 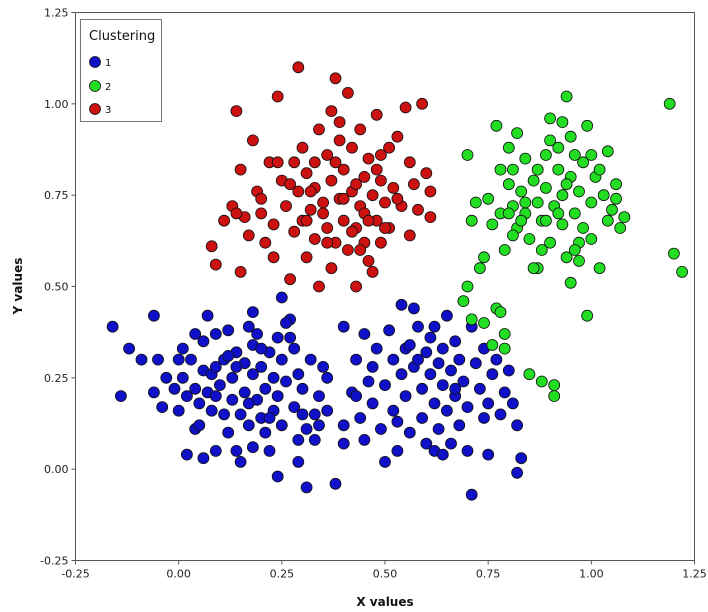 I want to click on y-axis-ticks: -0.25 0.00 0.25 0.50 0.75 1.00 1.25, so click(x=58, y=287).